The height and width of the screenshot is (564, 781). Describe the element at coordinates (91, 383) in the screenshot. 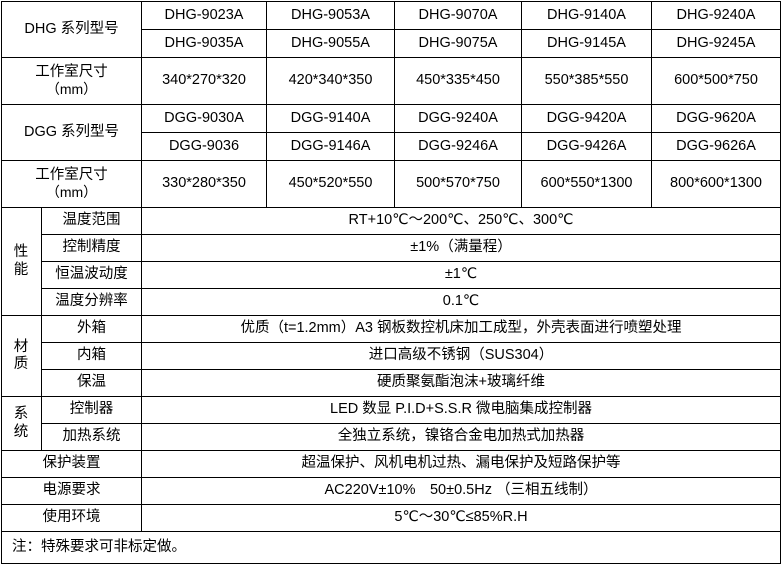

I see `material-row-label: 保温` at that location.